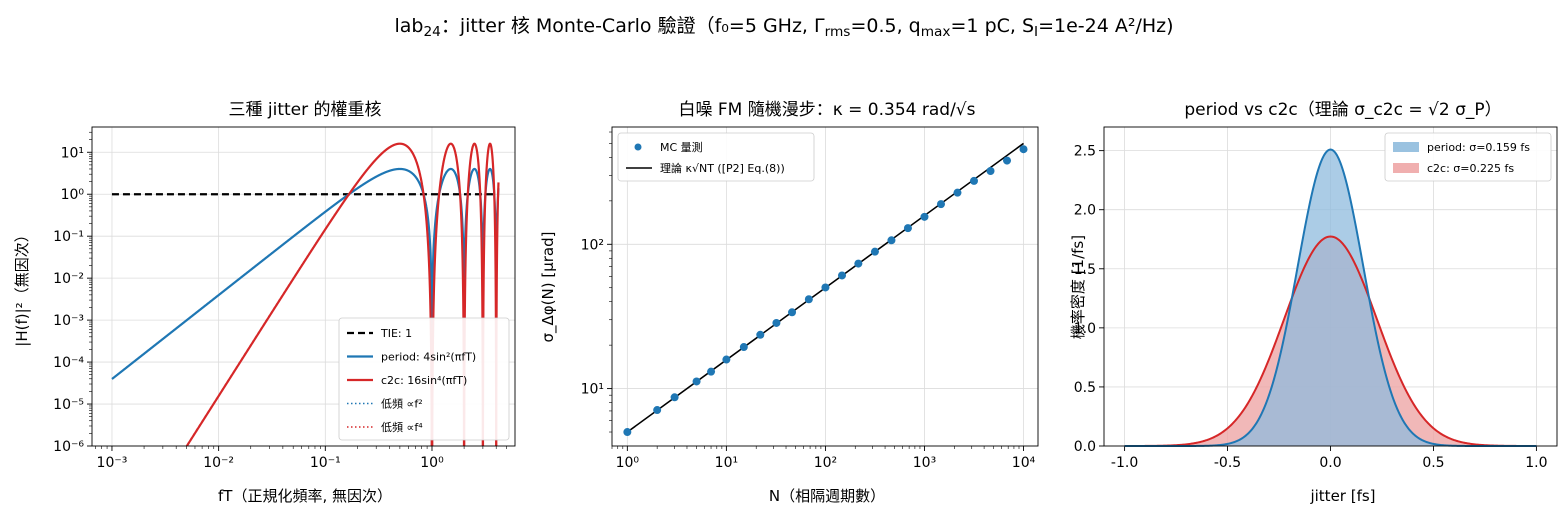 The height and width of the screenshot is (518, 1568). Describe the element at coordinates (1330, 463) in the screenshot. I see `x-tick-label: 0.0` at that location.